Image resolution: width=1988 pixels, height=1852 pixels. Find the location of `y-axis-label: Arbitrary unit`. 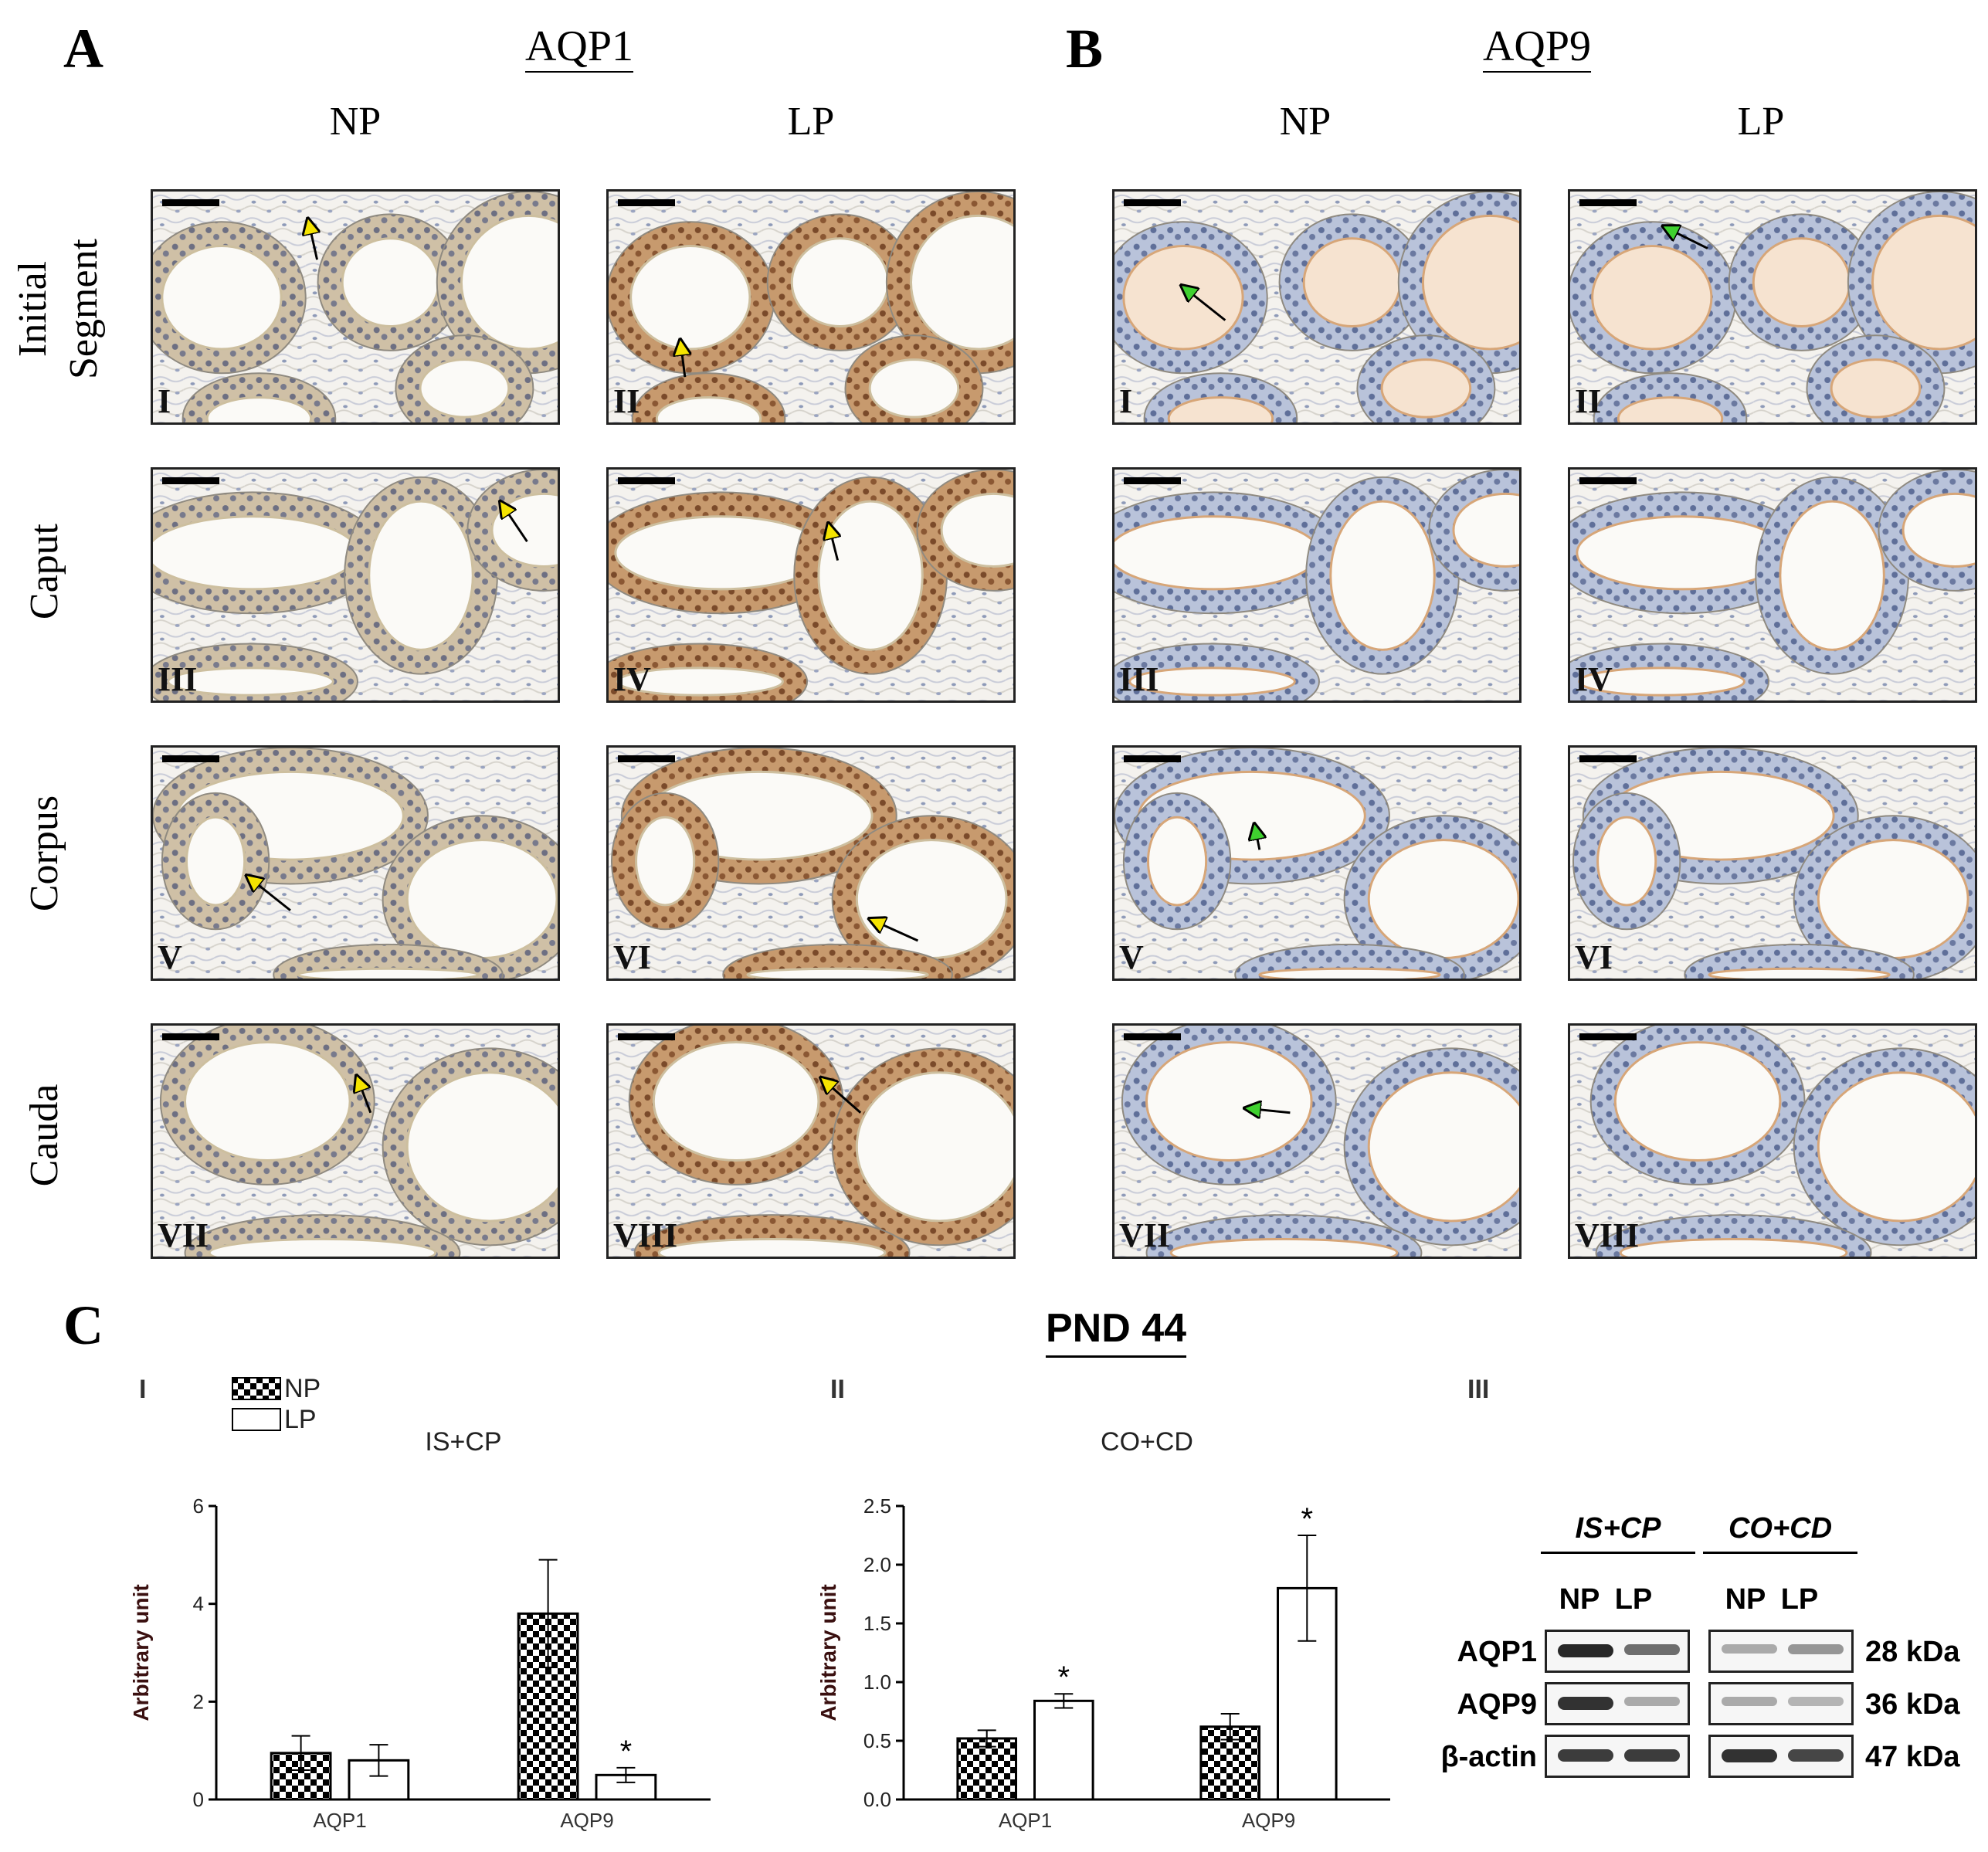

y-axis-label: Arbitrary unit is located at coordinates (141, 1652).